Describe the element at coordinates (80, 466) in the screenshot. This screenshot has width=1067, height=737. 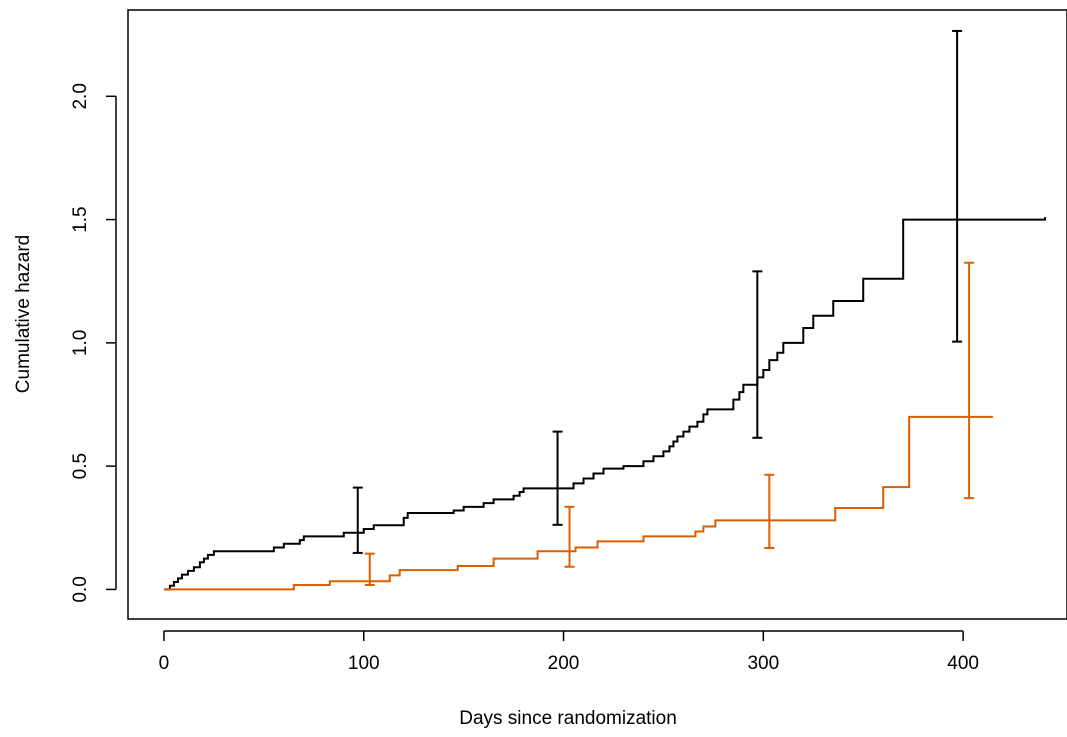
I see `y-tick-label: 0.5` at that location.